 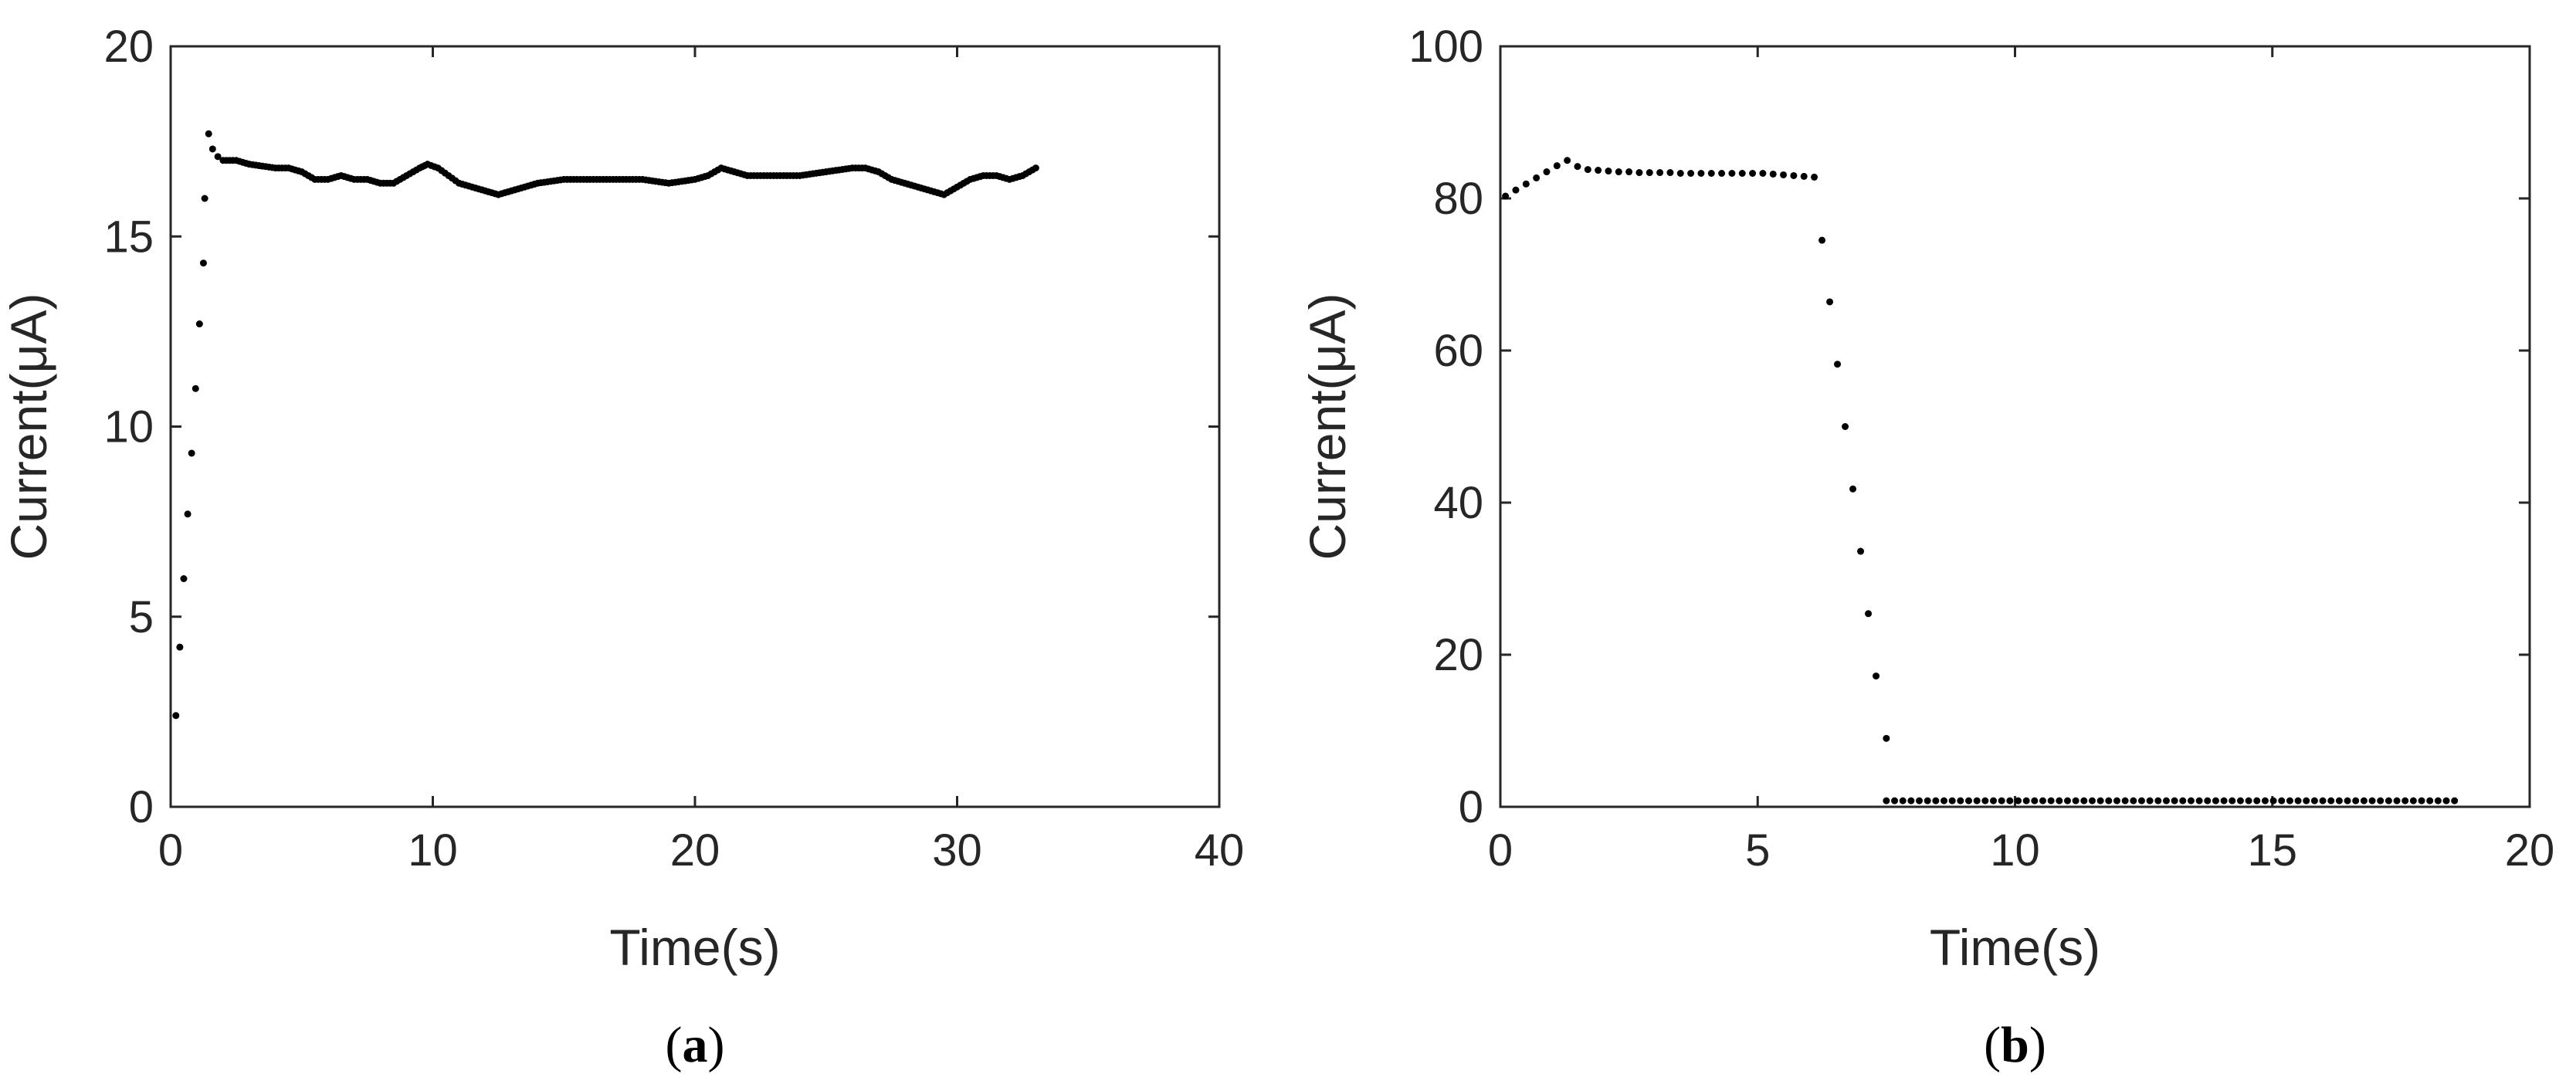 What do you see at coordinates (1445, 47) in the screenshot?
I see `y-tick-label: 100` at bounding box center [1445, 47].